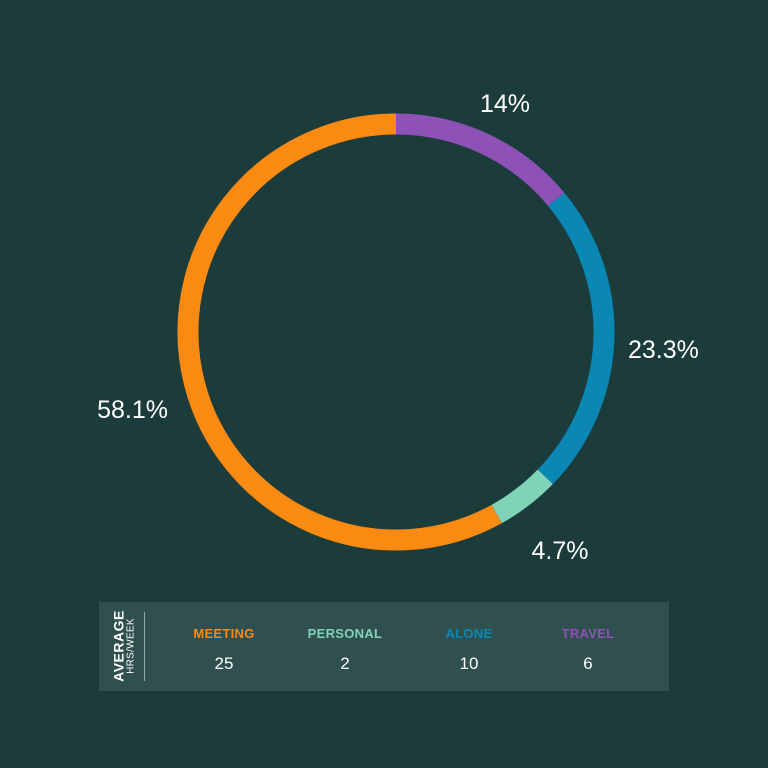 The width and height of the screenshot is (768, 768). Describe the element at coordinates (522, 496) in the screenshot. I see `slice-personal` at that location.